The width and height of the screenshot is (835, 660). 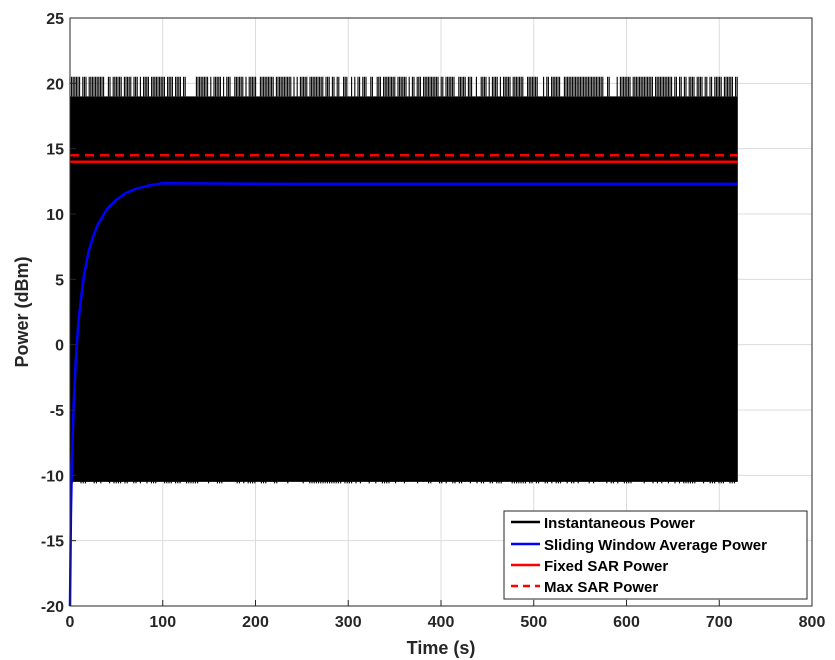 I want to click on x-axis-ticks: 0 100 200 300 400 500 600 700 800, so click(x=446, y=615).